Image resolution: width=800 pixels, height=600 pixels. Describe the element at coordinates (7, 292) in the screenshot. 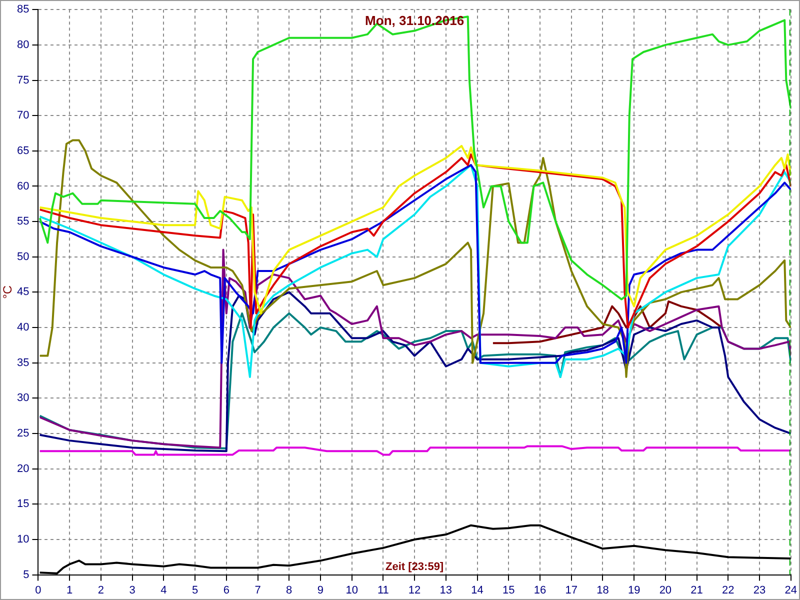

I see `y-axis-title: °C` at that location.